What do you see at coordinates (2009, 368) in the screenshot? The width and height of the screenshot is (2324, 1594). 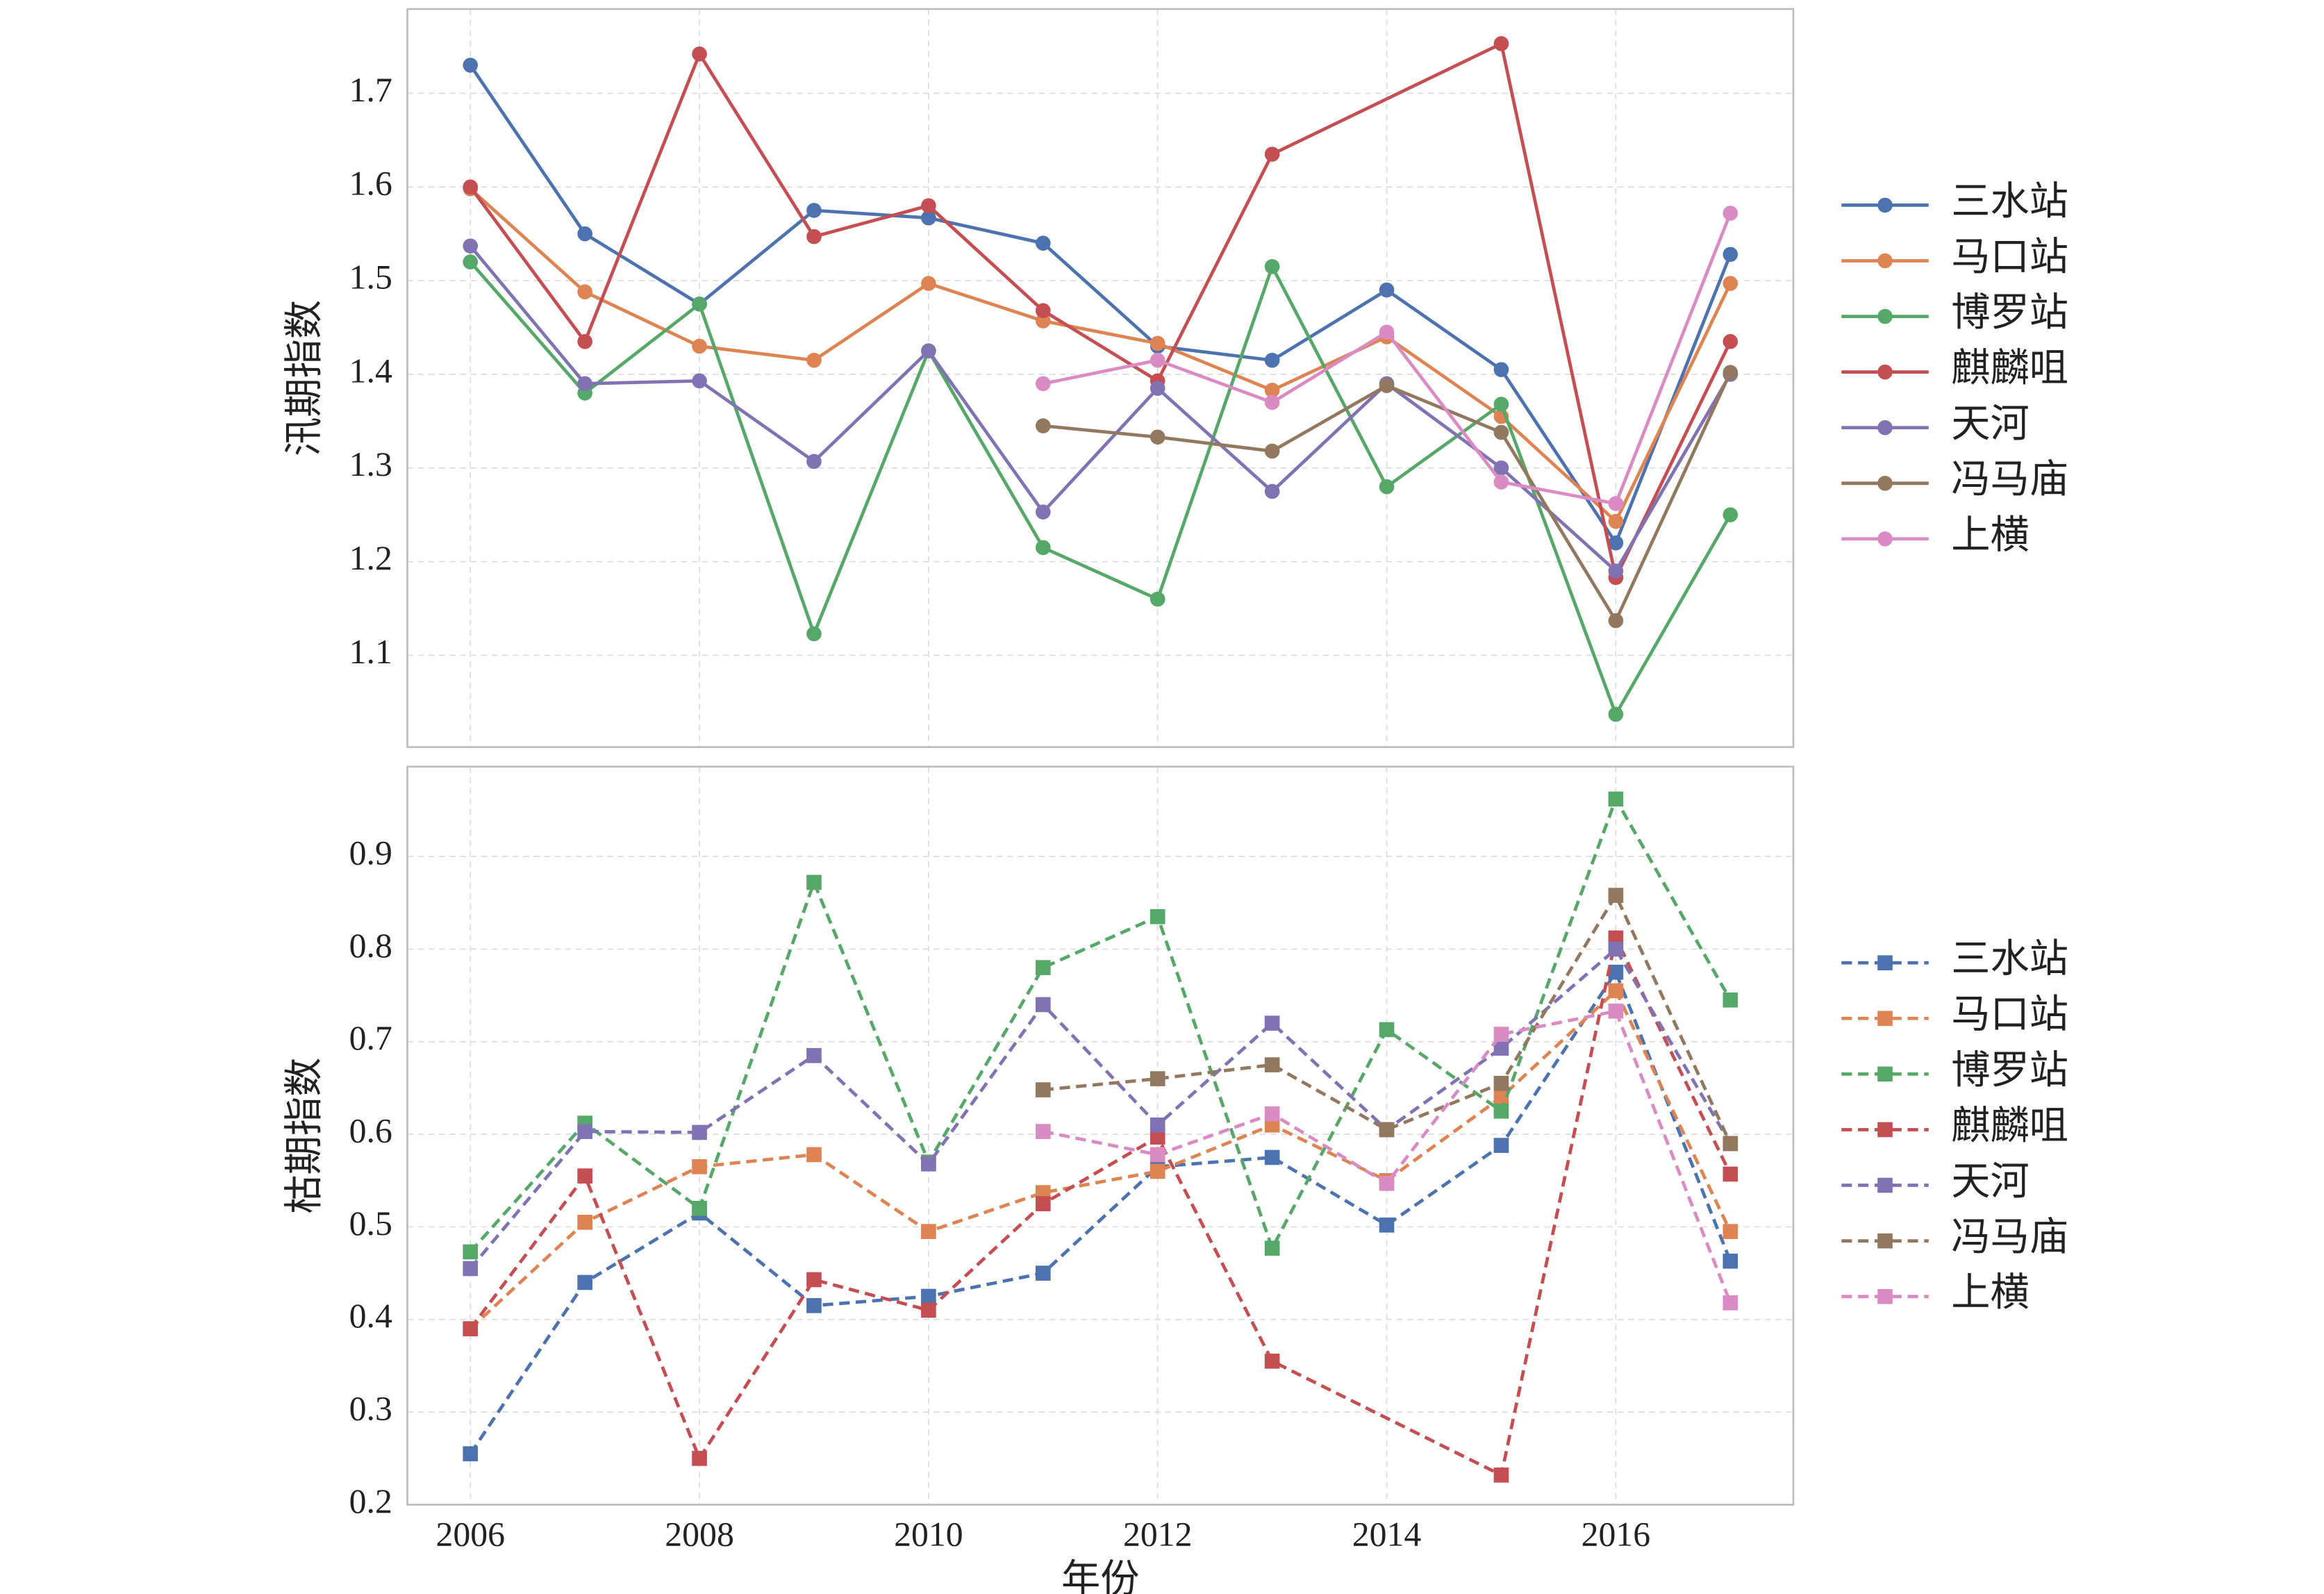 I see `legend-label: 麒麟咀` at bounding box center [2009, 368].